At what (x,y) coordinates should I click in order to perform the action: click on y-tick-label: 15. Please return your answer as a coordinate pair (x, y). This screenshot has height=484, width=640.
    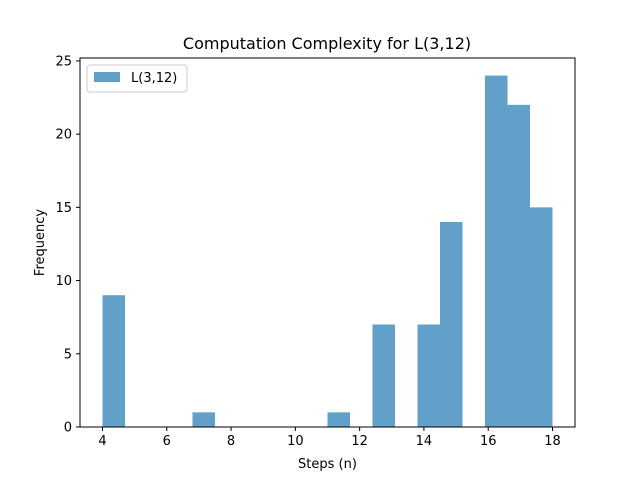
    Looking at the image, I should click on (63, 208).